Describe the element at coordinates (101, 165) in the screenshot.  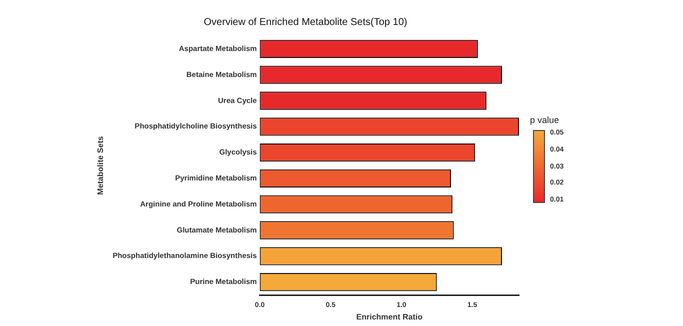
I see `y-axis-title: Metabolite Sets` at that location.